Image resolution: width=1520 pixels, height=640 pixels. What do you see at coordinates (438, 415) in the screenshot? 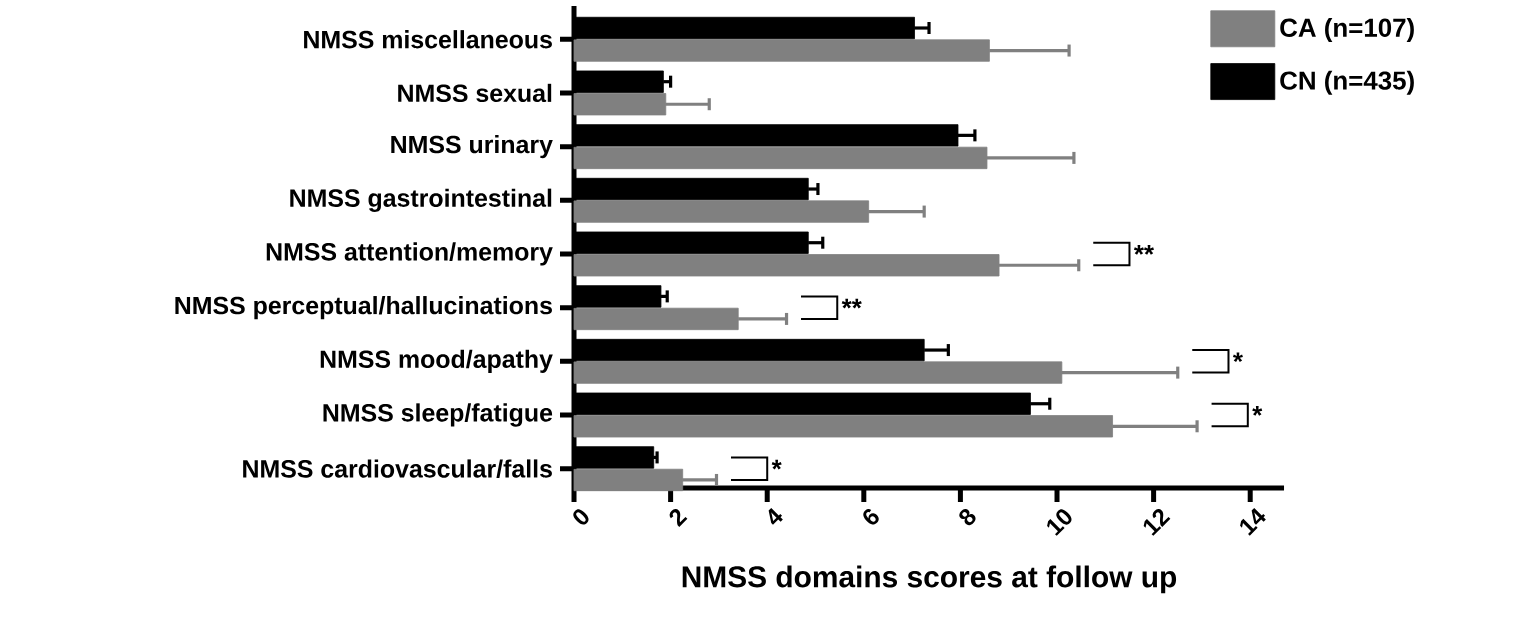
I see `y-tick-label: NMSS sleep/fatigue` at bounding box center [438, 415].